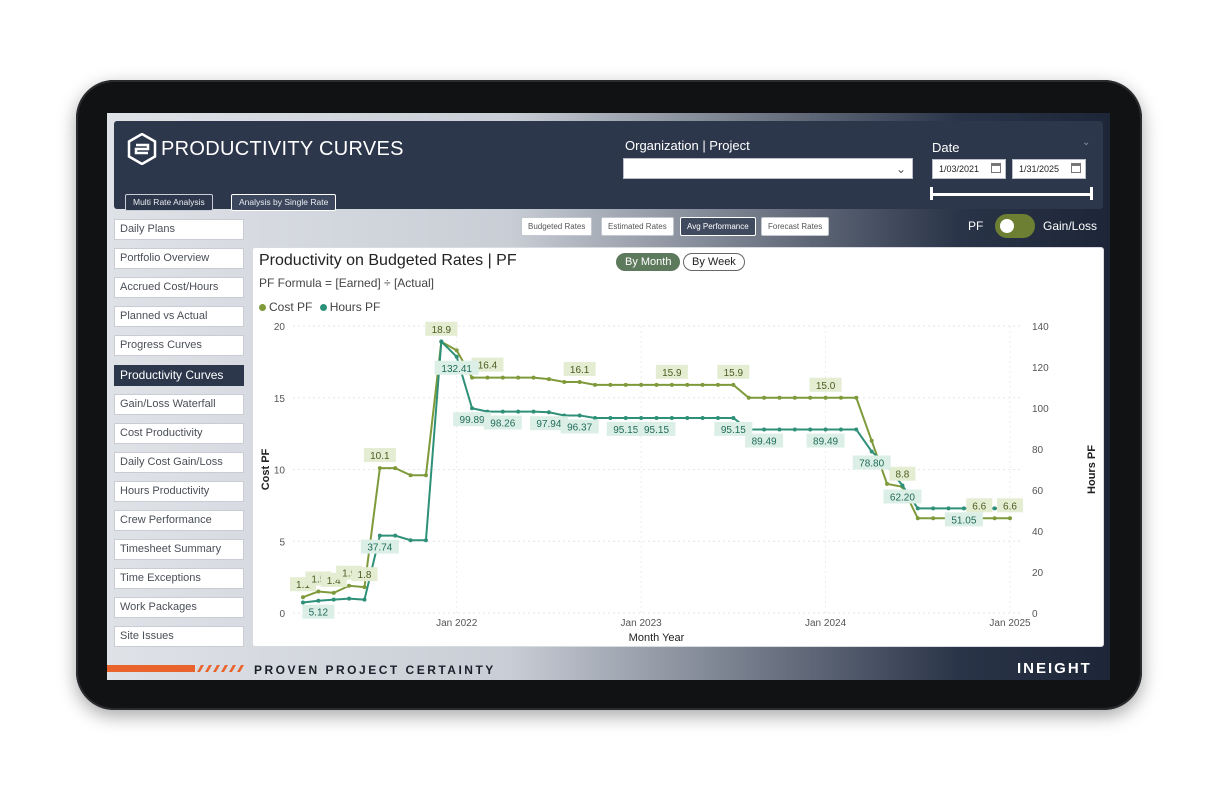 Image resolution: width=1215 pixels, height=788 pixels. I want to click on legend-dot-hours, so click(323, 307).